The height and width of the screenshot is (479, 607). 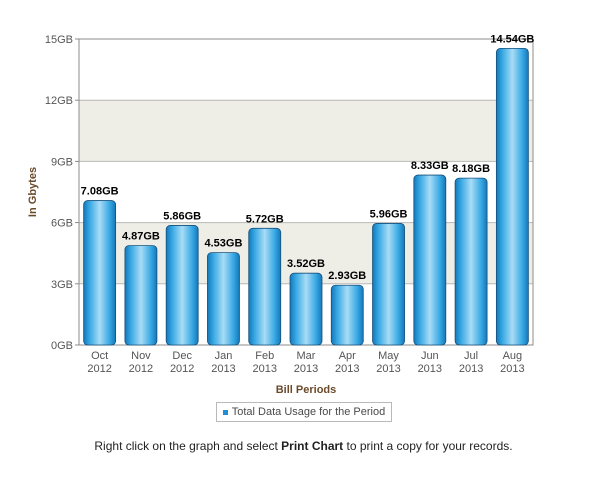 What do you see at coordinates (62, 346) in the screenshot?
I see `y-tick-label: 0GB` at bounding box center [62, 346].